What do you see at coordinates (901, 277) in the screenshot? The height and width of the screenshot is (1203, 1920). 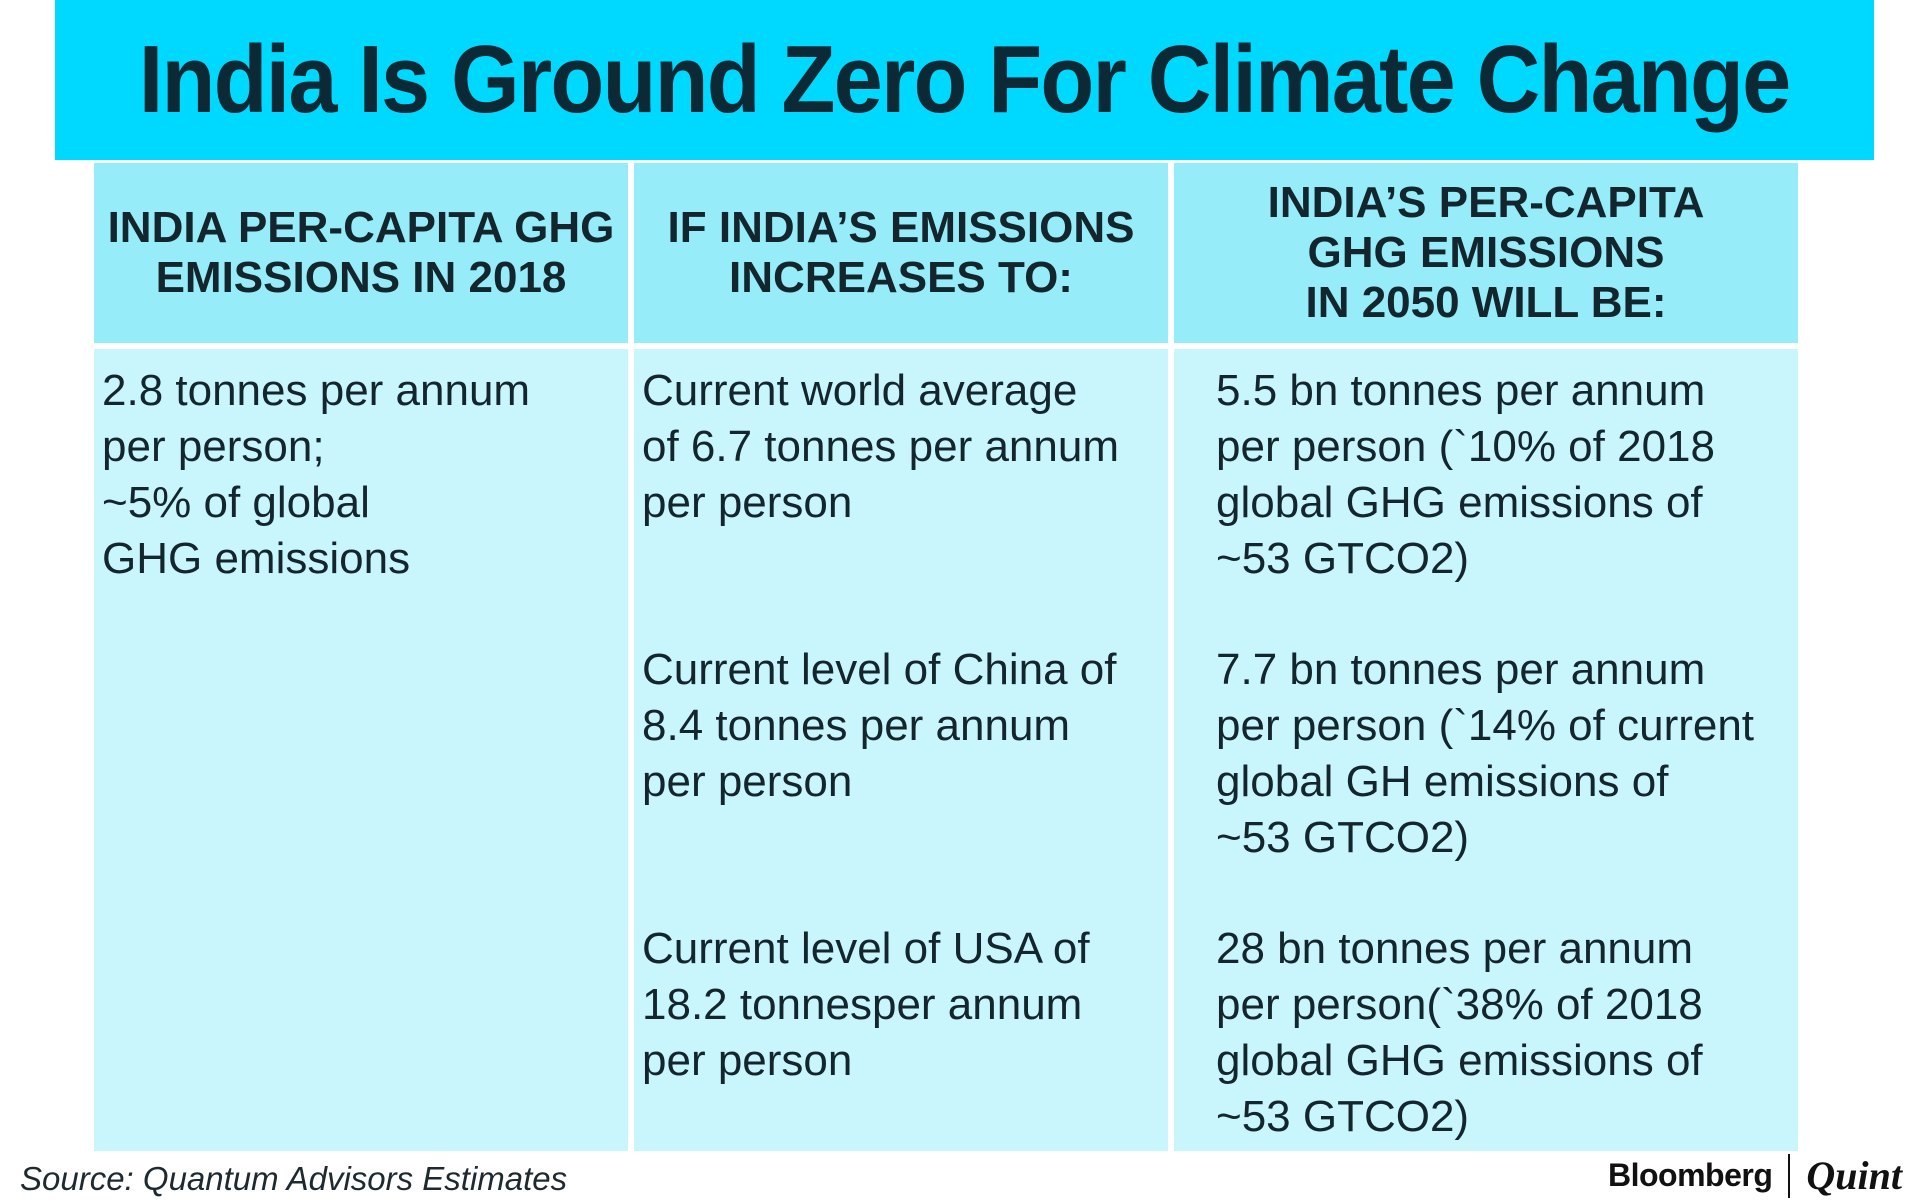 I see `header-line: INCREASES TO:` at bounding box center [901, 277].